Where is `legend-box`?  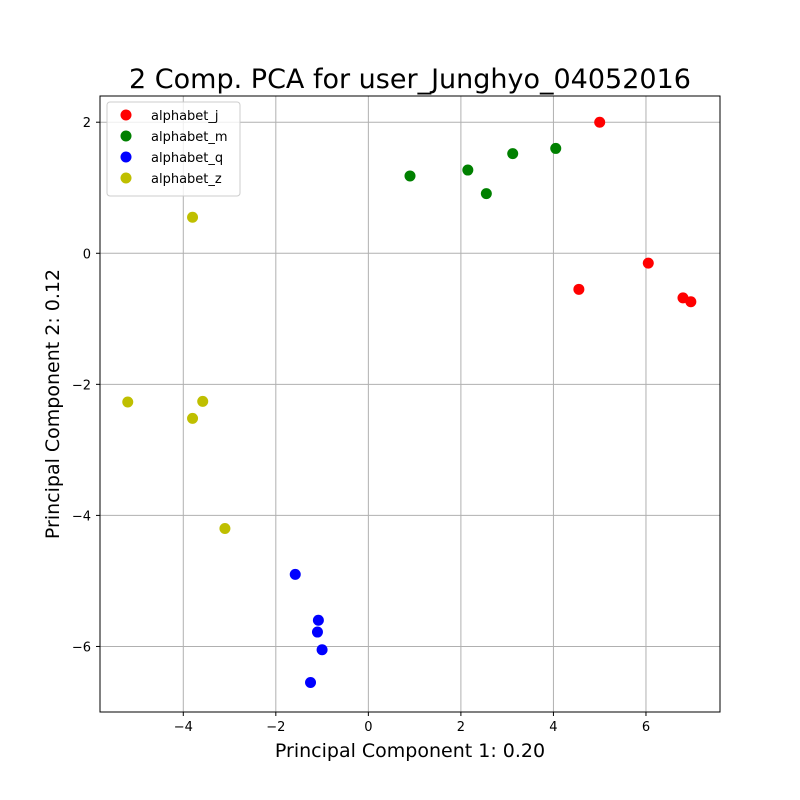
legend-box is located at coordinates (173, 149).